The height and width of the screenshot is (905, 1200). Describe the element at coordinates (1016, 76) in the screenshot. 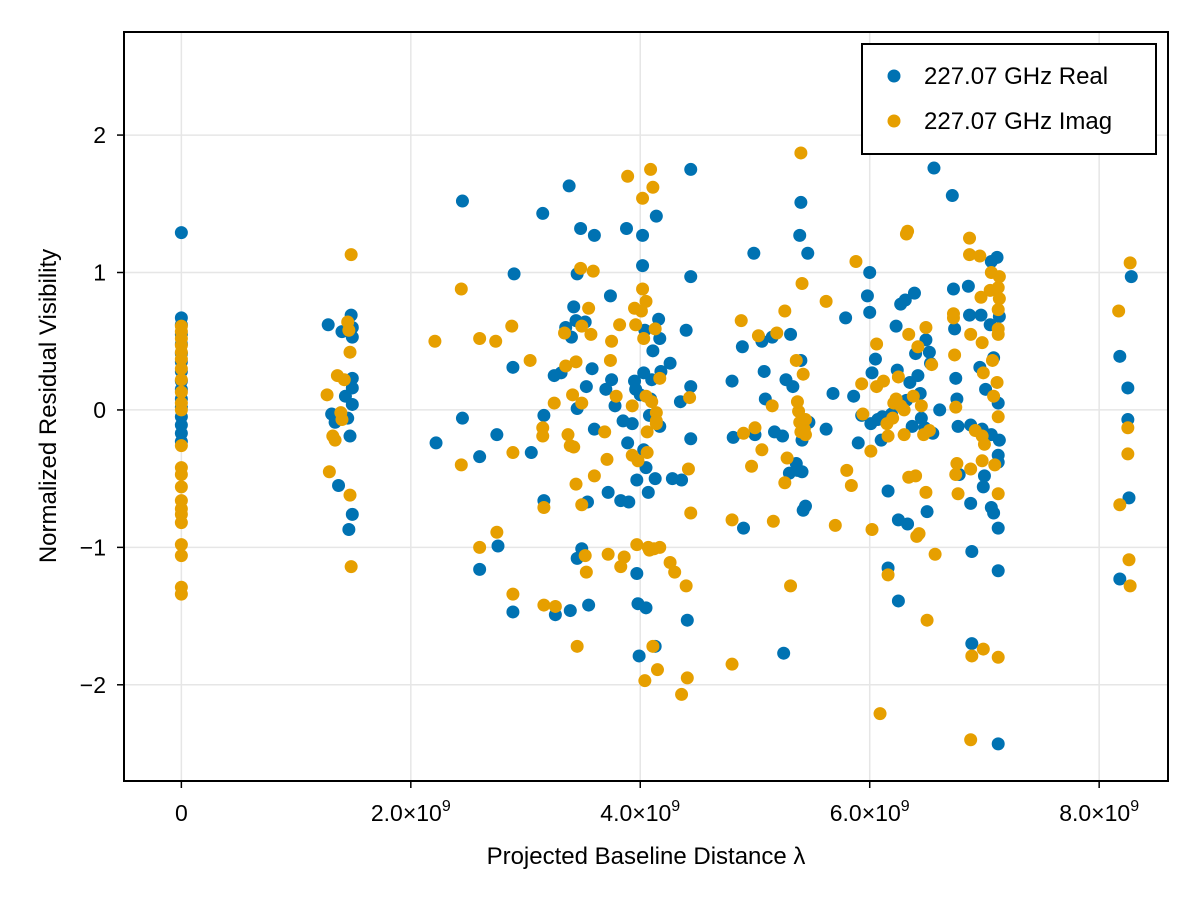

I see `legend-label-real: 227.07 GHz Real` at that location.